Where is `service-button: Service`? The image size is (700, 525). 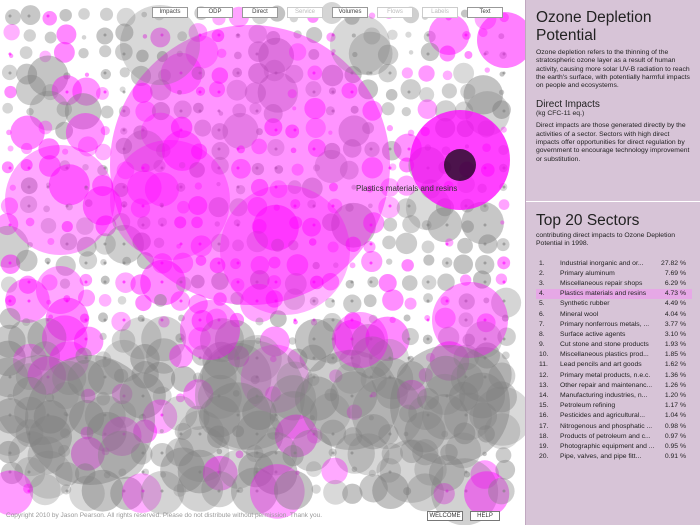
service-button: Service is located at coordinates (305, 12).